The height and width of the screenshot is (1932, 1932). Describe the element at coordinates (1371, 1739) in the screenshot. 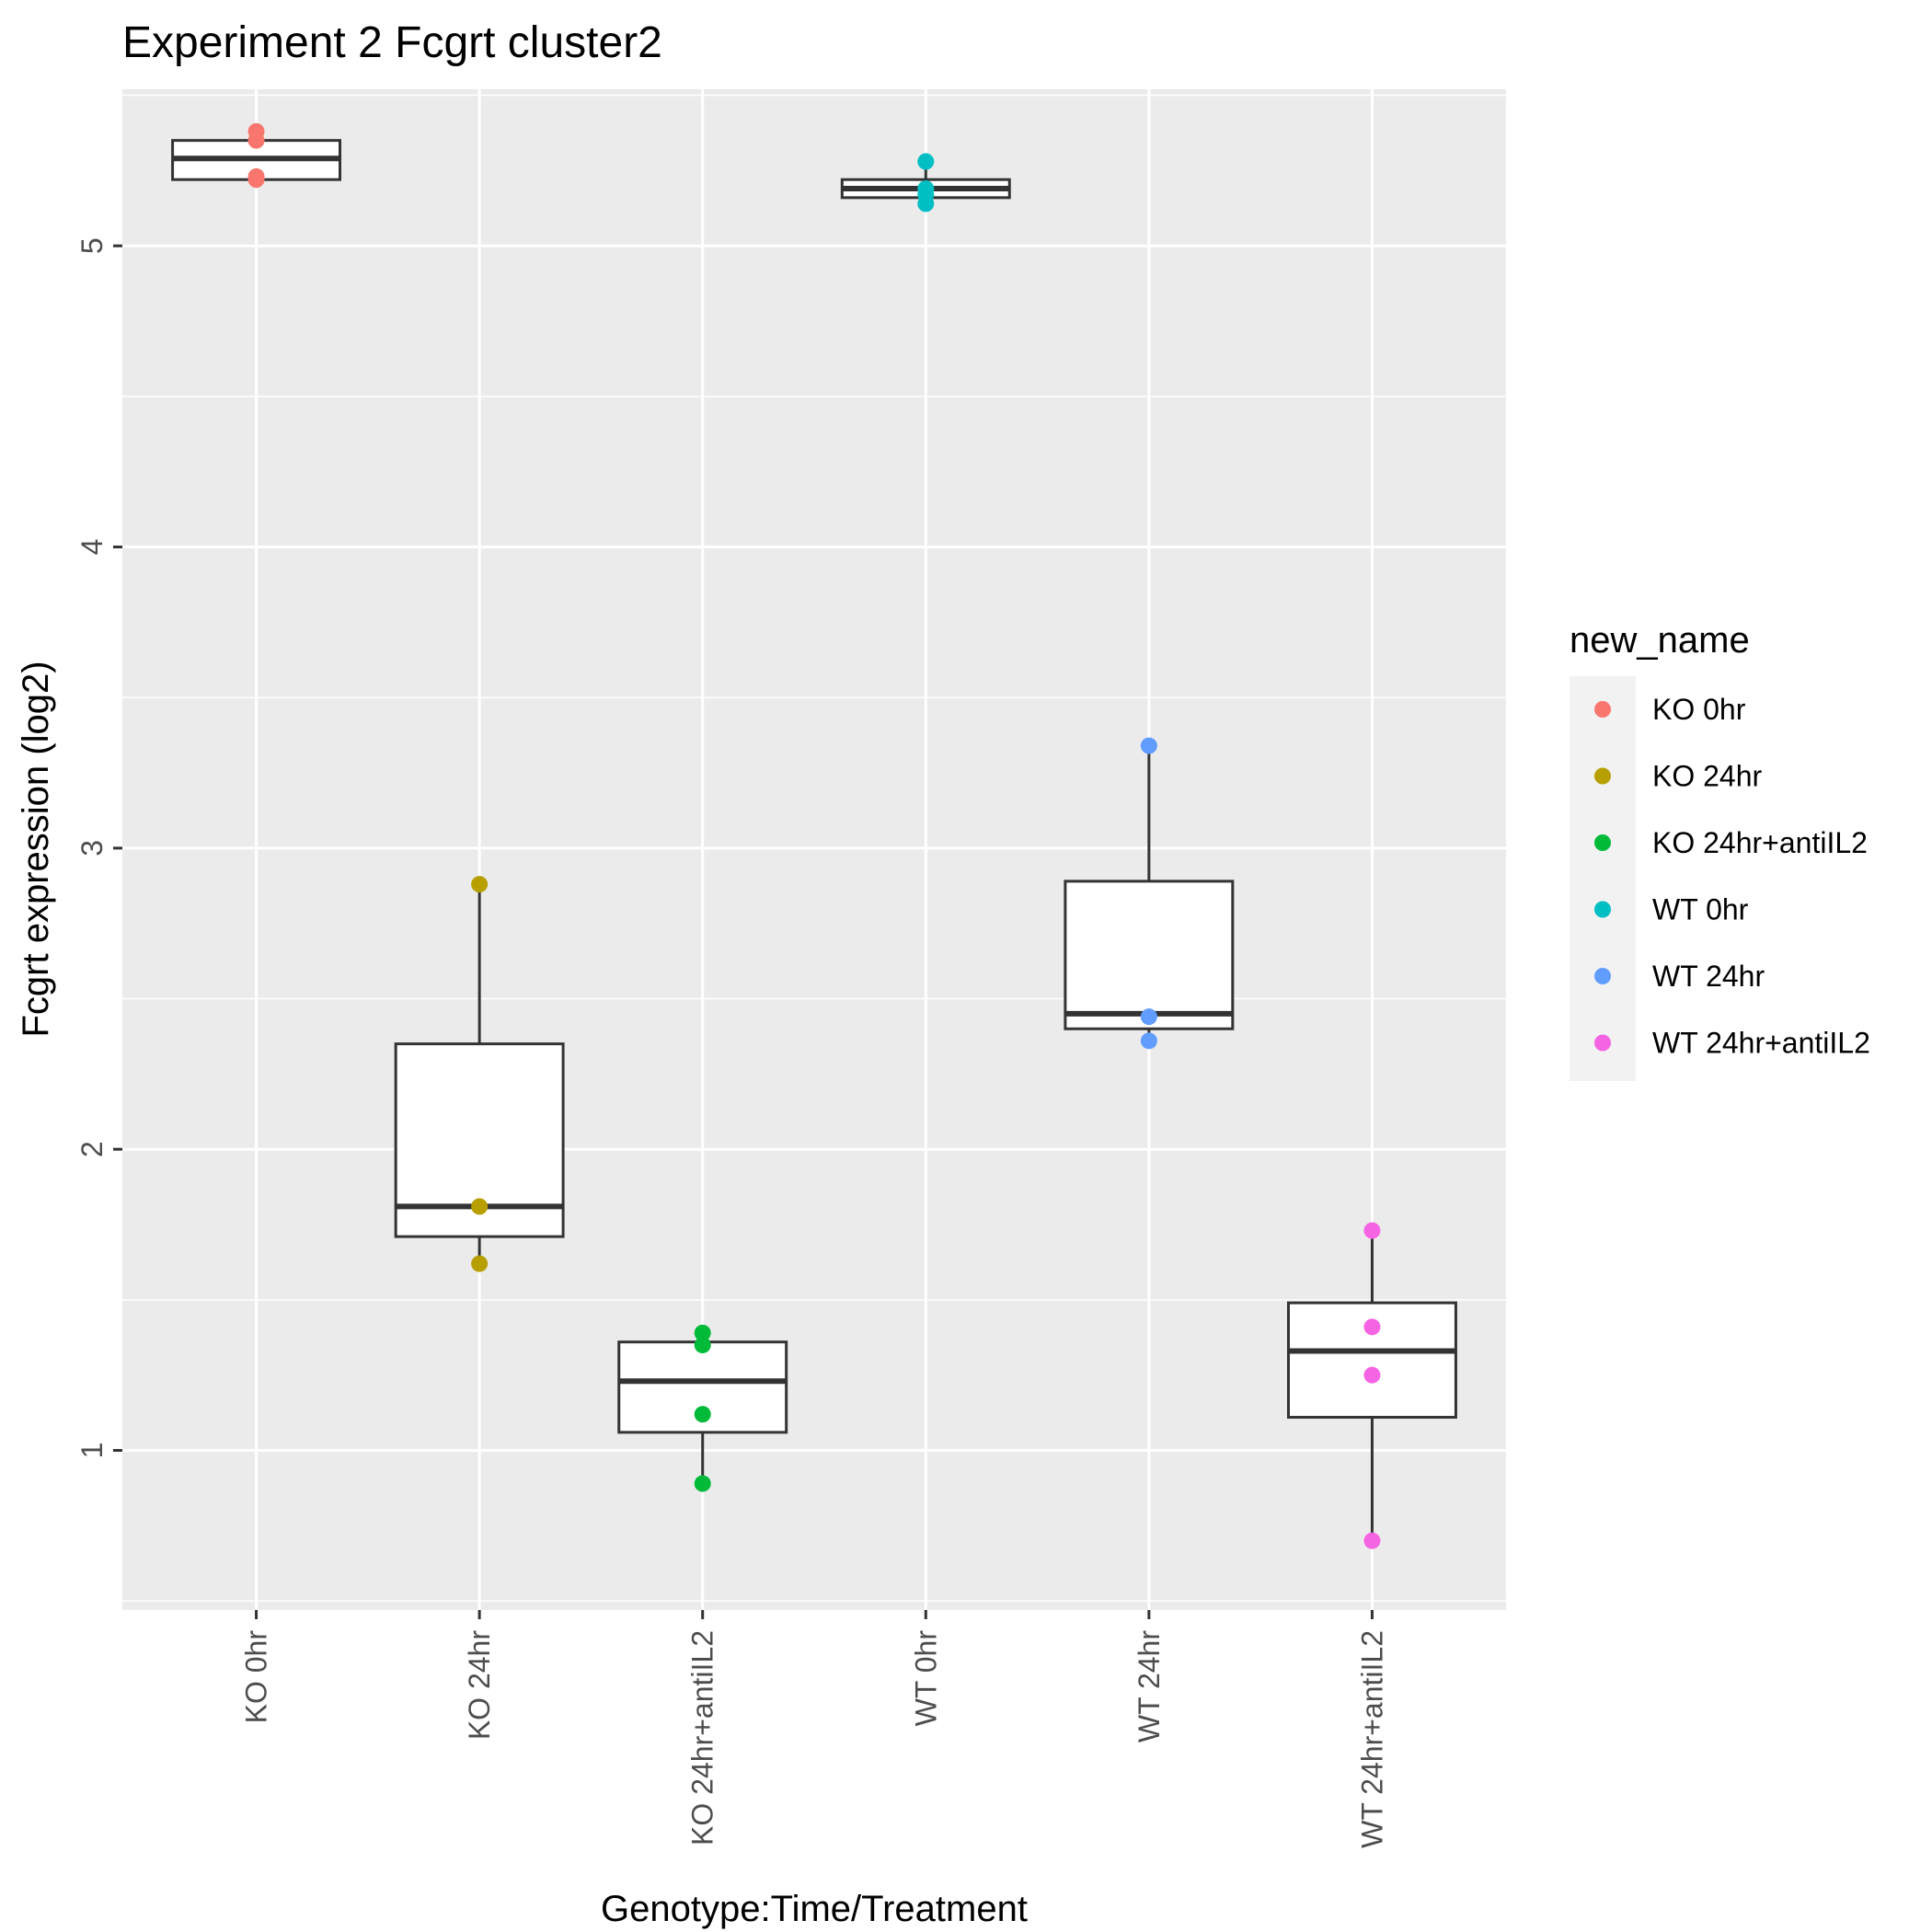

I see `x-tick-label: WT 24hr+antiIL2` at that location.